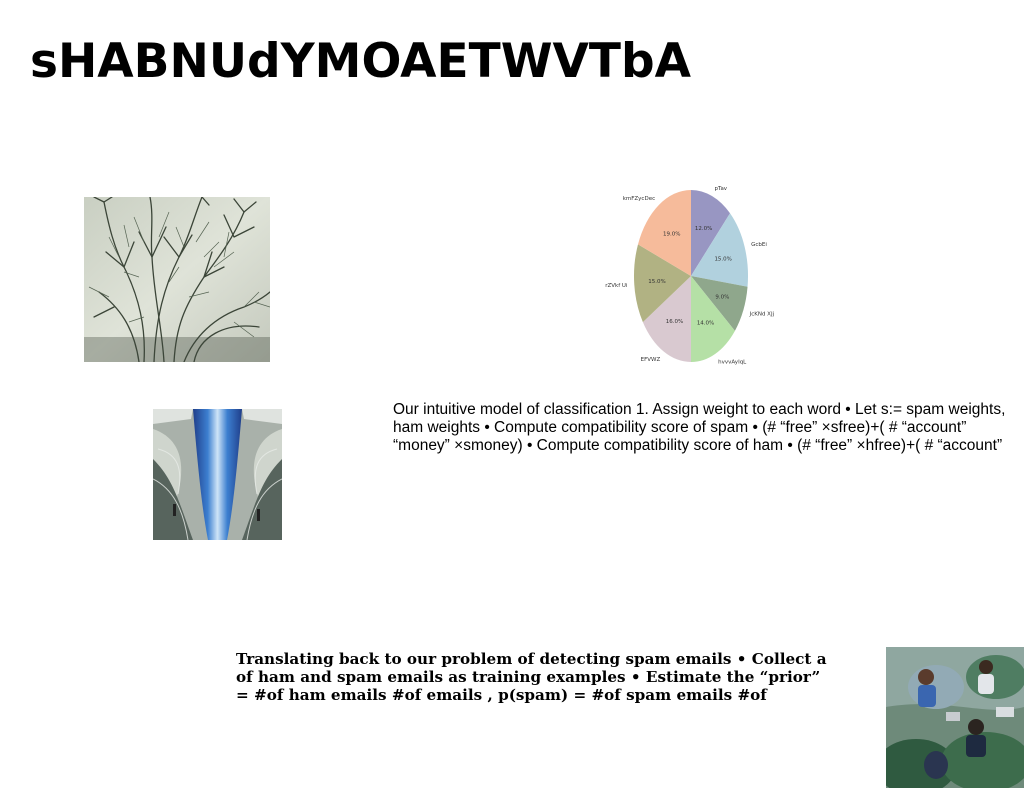 The image size is (1024, 788). I want to click on people-photo, so click(955, 717).